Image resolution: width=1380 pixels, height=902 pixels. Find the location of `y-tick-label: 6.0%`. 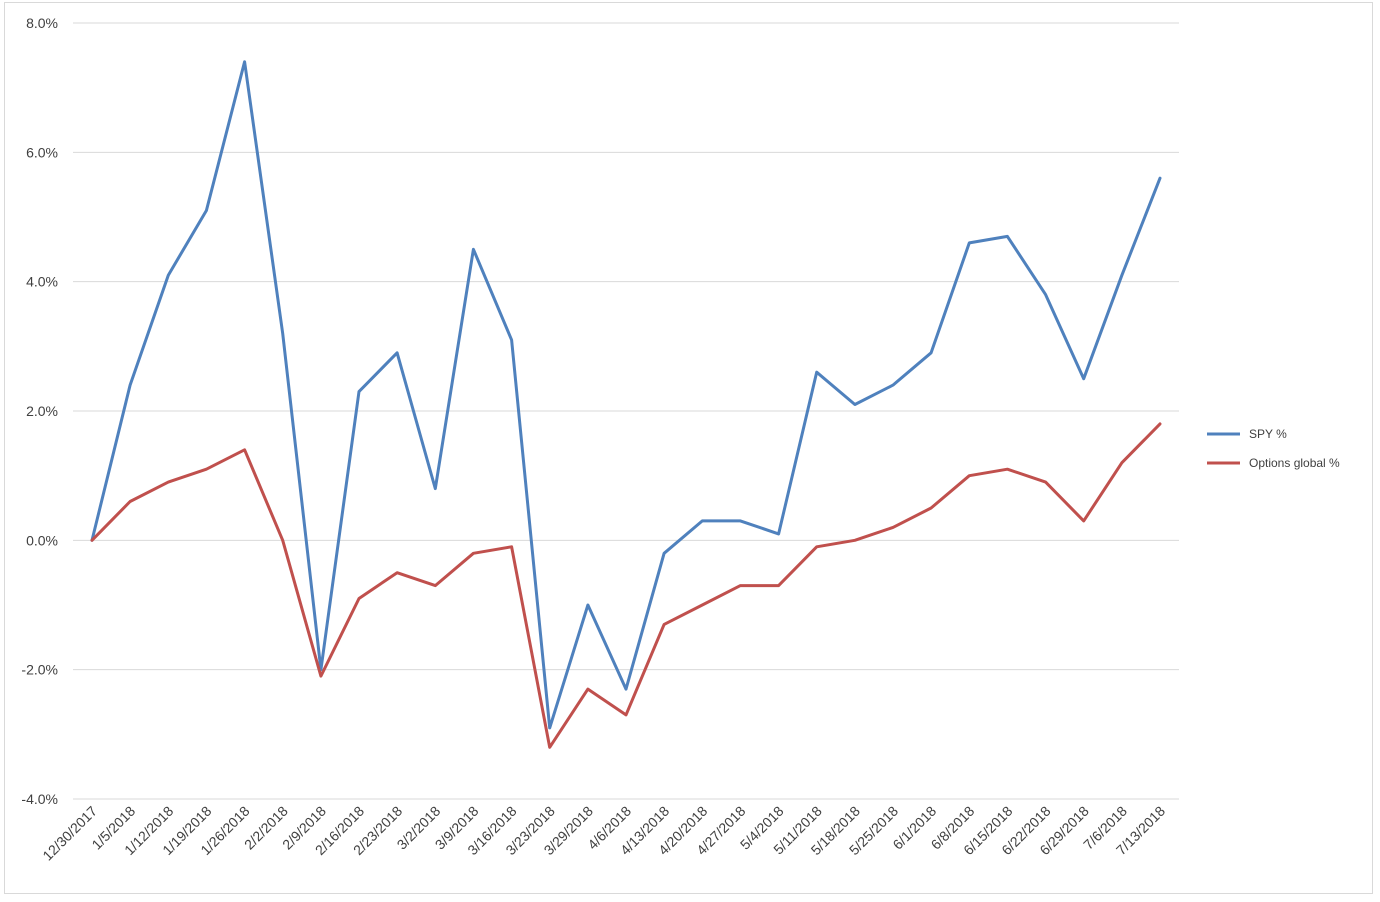

y-tick-label: 6.0% is located at coordinates (42, 152).